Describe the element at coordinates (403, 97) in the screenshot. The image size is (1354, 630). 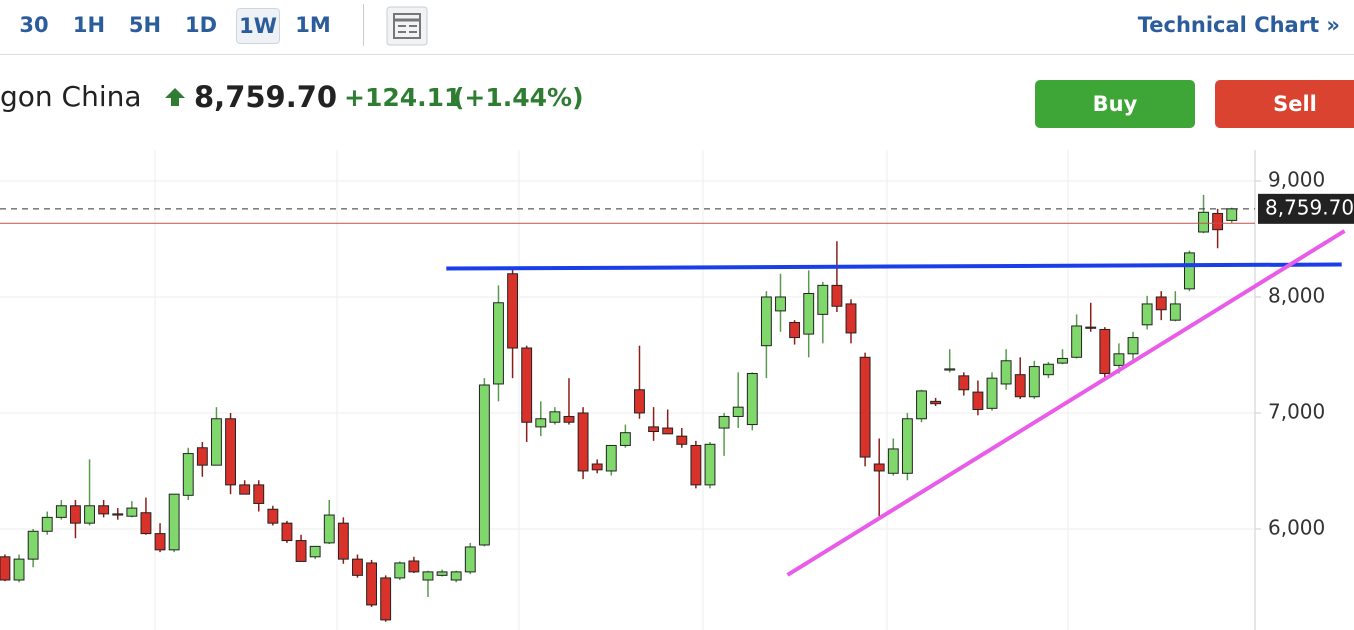
I see `price-change: +124.11` at that location.